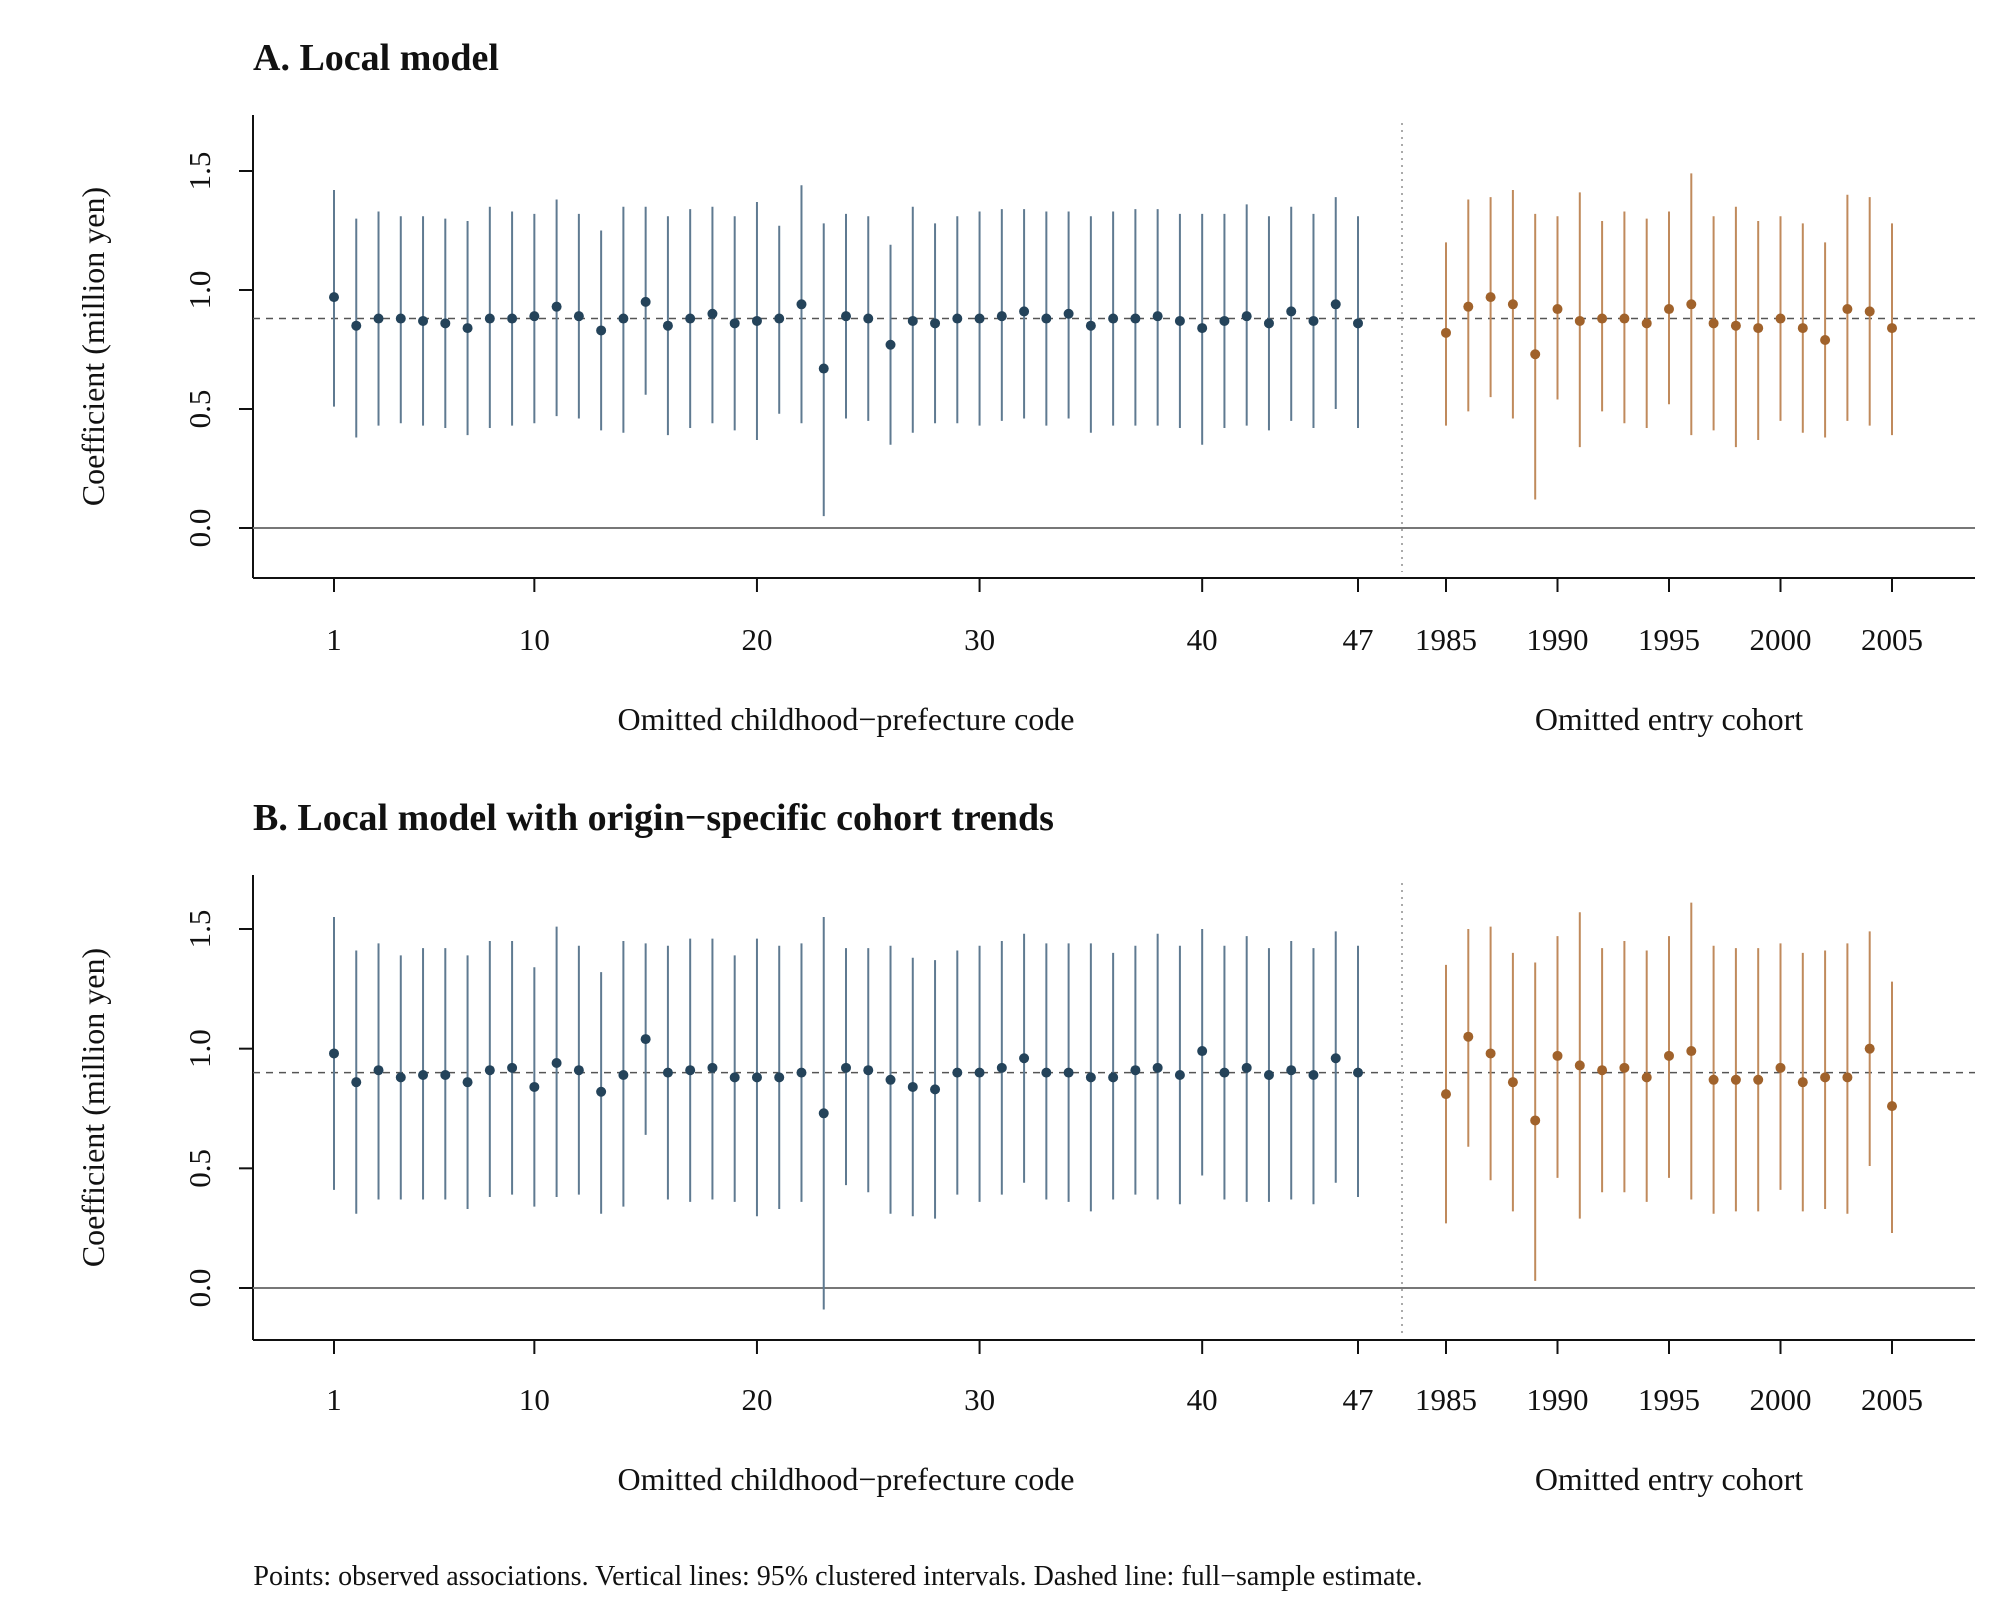  Describe the element at coordinates (1446, 639) in the screenshot. I see `x-tick-label: 1985` at that location.